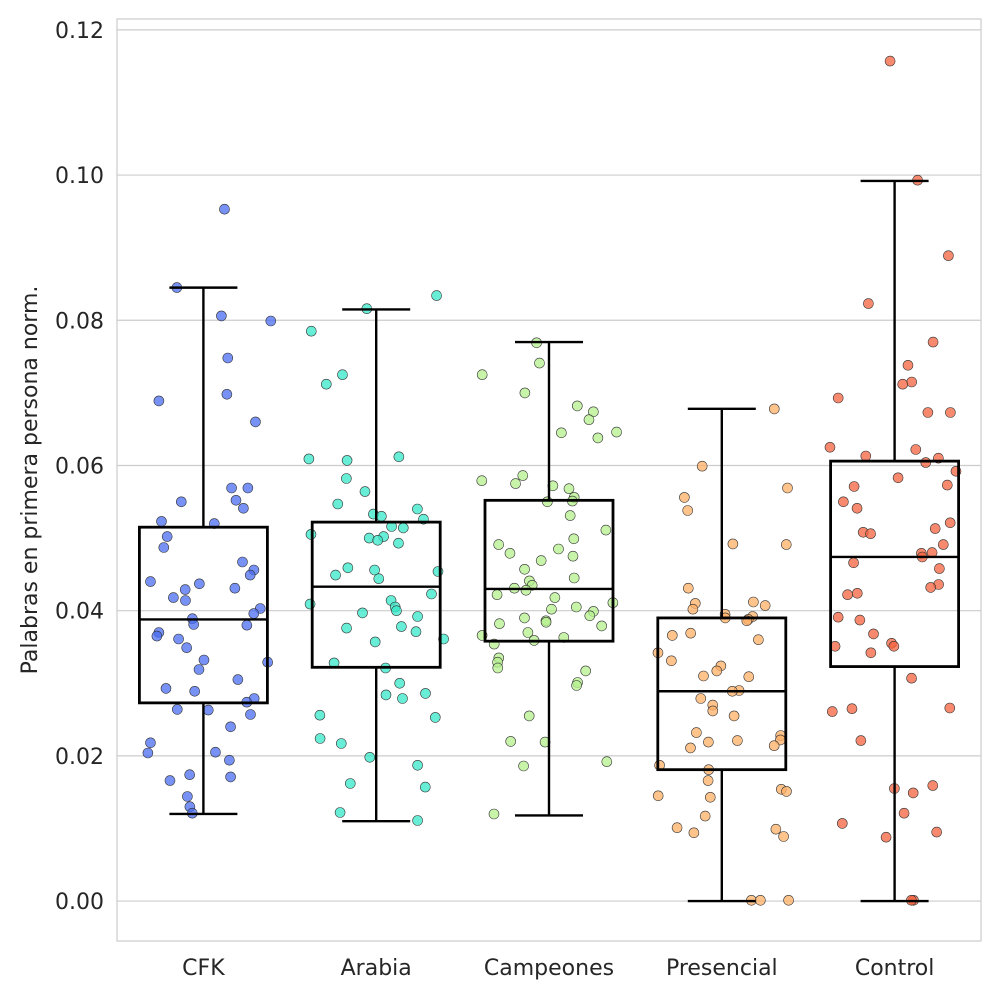 The height and width of the screenshot is (1000, 1000). What do you see at coordinates (79, 31) in the screenshot?
I see `y-tick-label: 0.12` at bounding box center [79, 31].